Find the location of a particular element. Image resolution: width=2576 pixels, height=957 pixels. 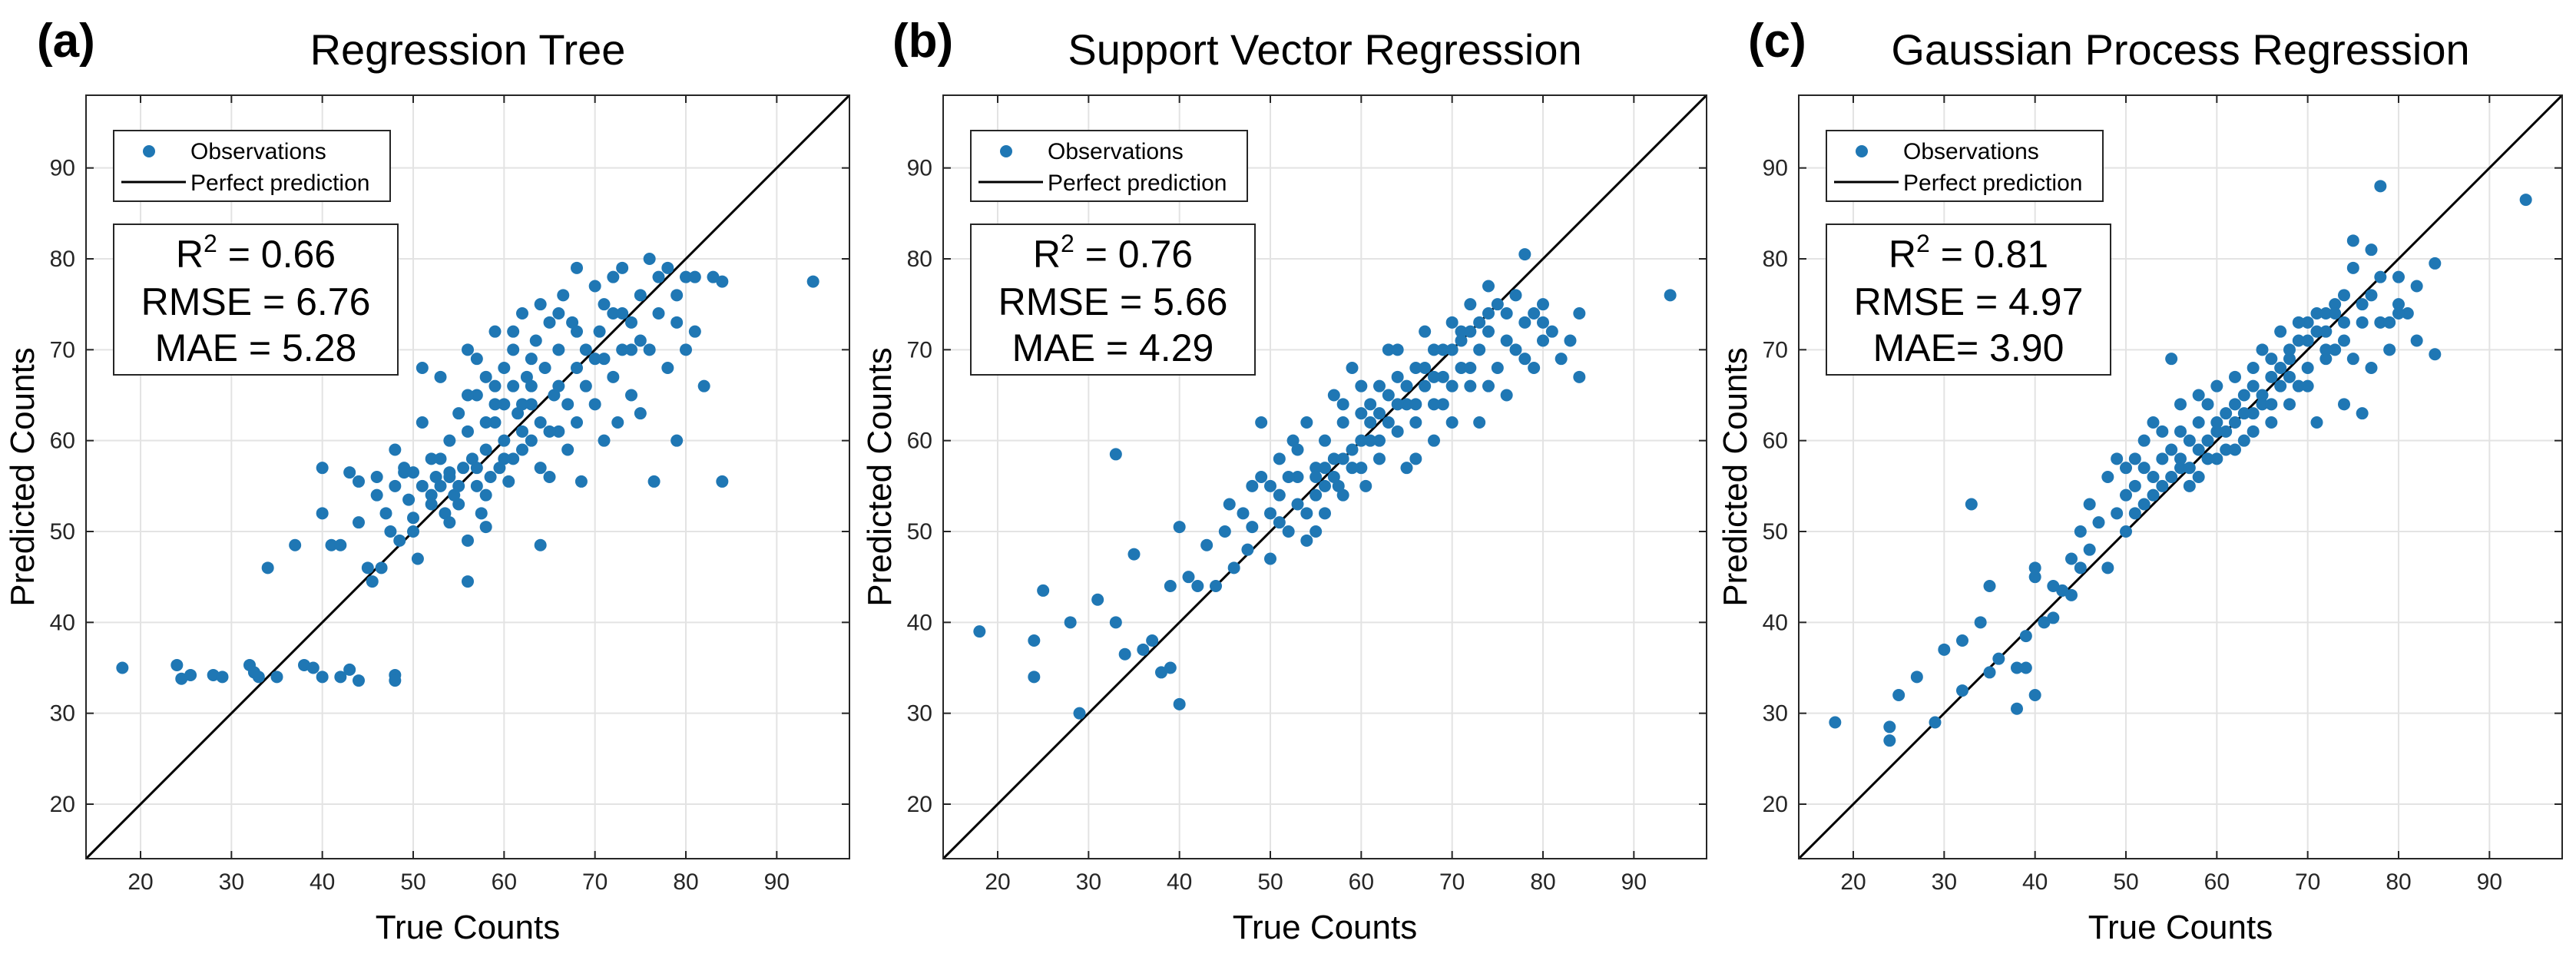

mae-metric: MAE = 4.29 is located at coordinates (1113, 347).